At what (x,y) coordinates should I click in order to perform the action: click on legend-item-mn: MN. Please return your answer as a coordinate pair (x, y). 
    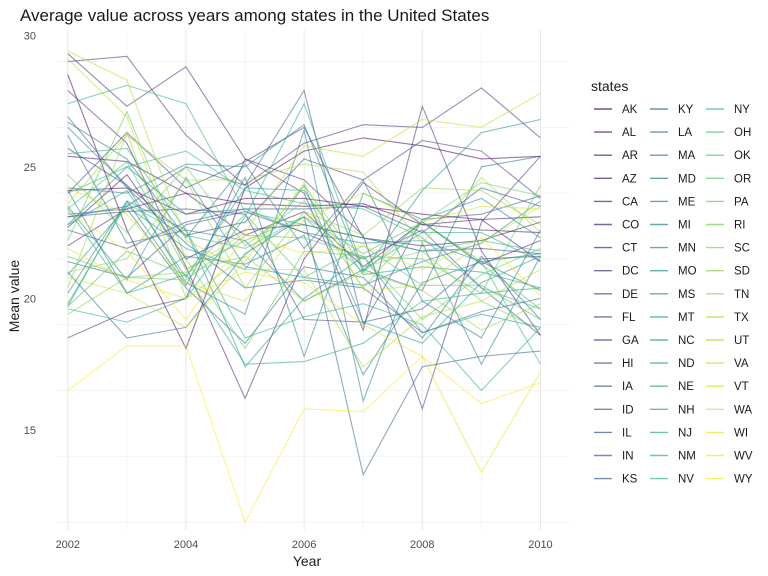
    Looking at the image, I should click on (673, 249).